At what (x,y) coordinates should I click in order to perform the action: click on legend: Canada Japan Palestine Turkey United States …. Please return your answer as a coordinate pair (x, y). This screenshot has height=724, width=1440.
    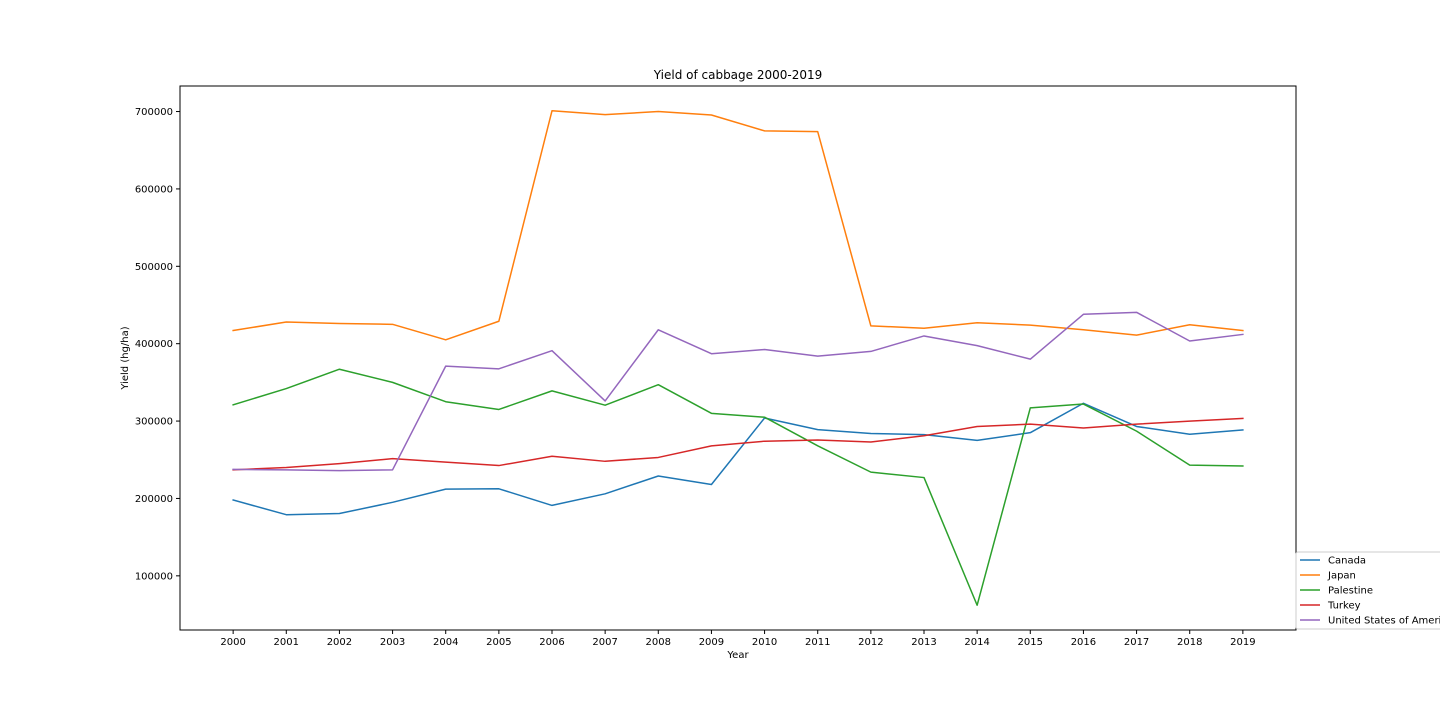
    Looking at the image, I should click on (1367, 590).